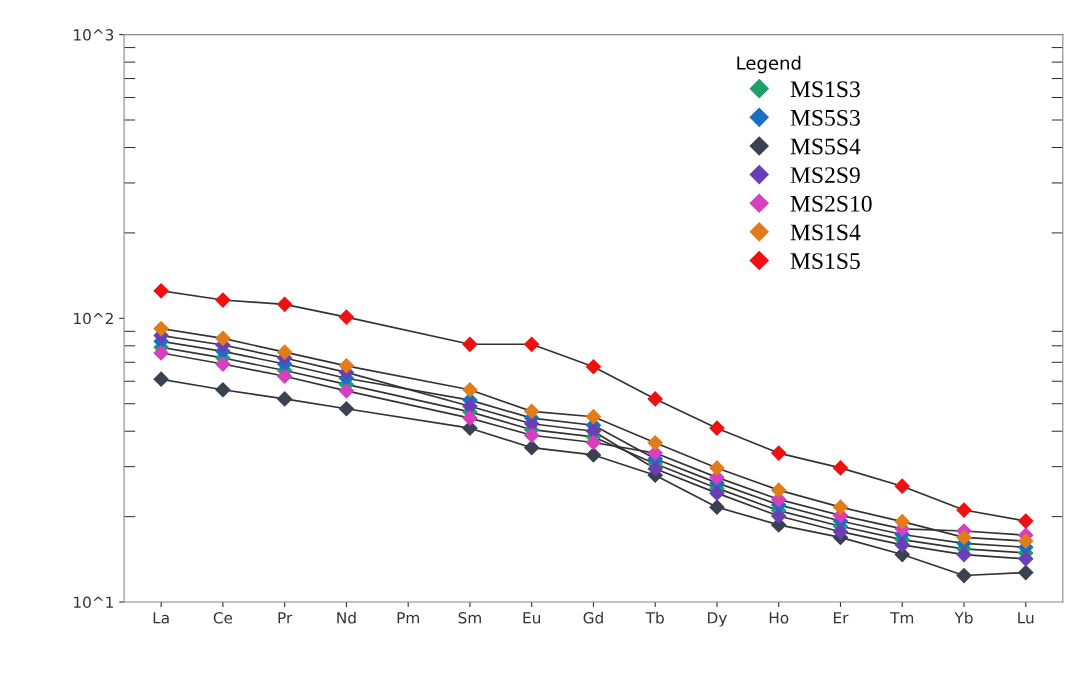 The height and width of the screenshot is (692, 1079). What do you see at coordinates (717, 619) in the screenshot?
I see `x-tick-label: Dy` at bounding box center [717, 619].